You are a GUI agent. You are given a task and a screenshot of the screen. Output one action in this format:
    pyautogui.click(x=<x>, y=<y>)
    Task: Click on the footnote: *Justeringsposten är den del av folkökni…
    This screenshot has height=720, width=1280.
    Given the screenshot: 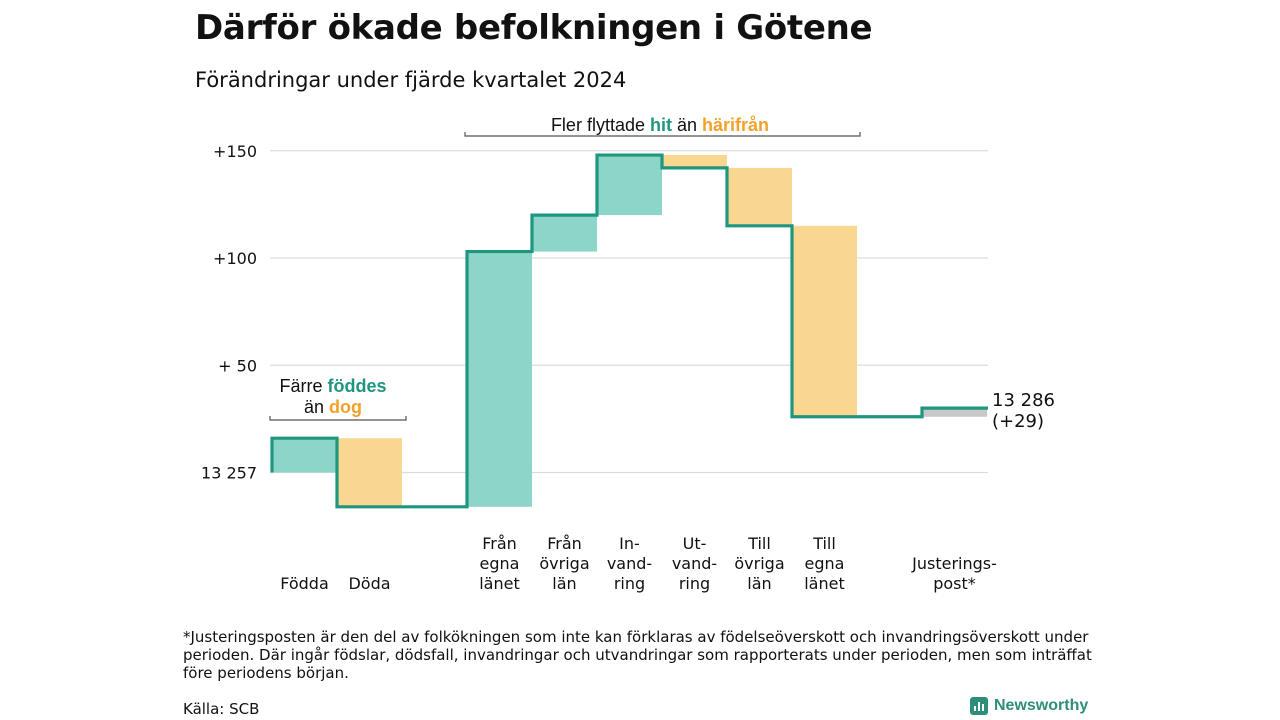 What is the action you would take?
    pyautogui.click(x=637, y=655)
    